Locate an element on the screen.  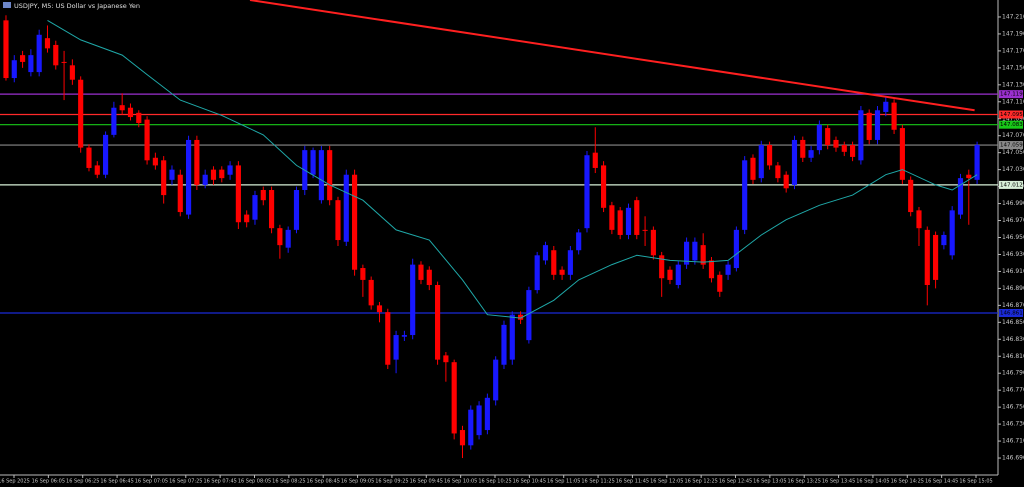
y-tick-label: 147.110 is located at coordinates (1013, 101).